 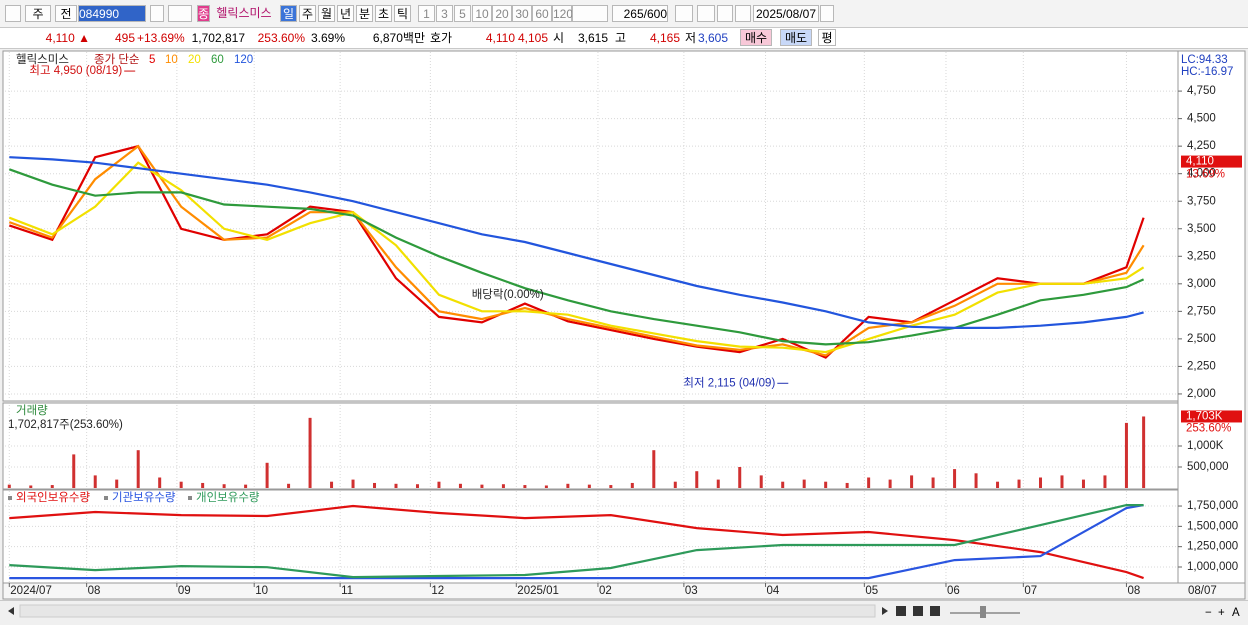 I want to click on y-tick-label: 2,000, so click(x=1201, y=394).